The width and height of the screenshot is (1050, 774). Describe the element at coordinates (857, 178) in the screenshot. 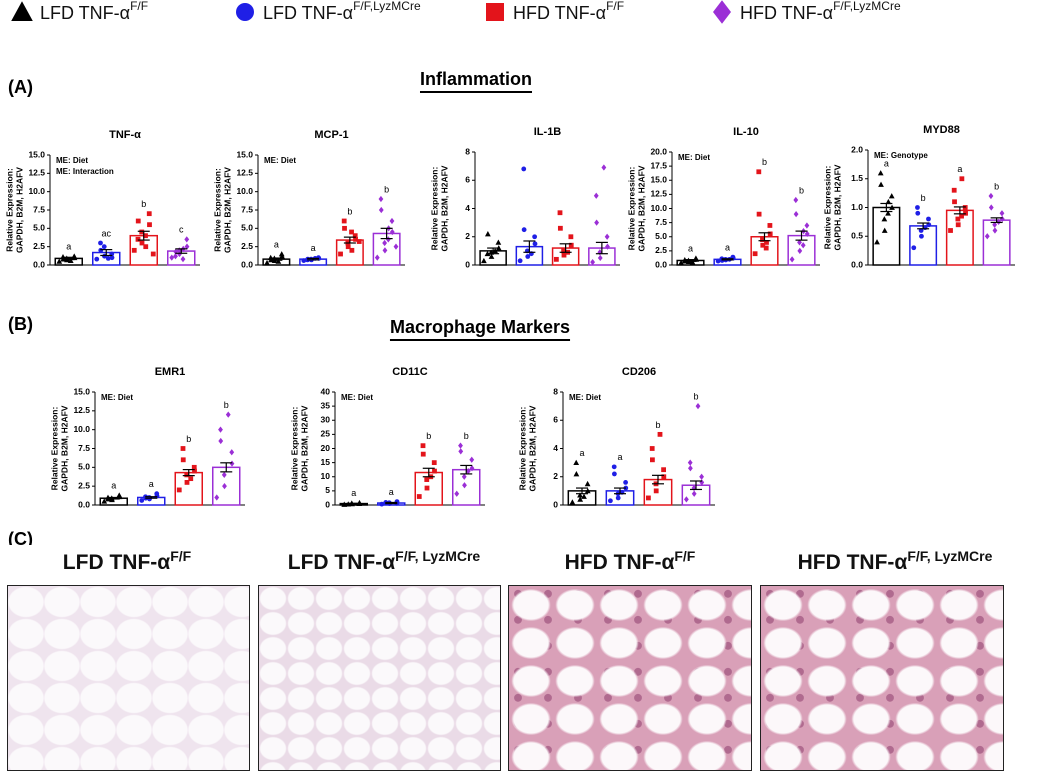

I see `y-tick-label: 1.5` at that location.